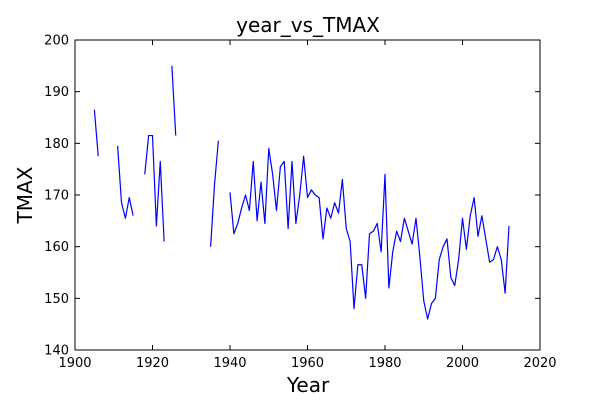 This screenshot has width=600, height=400. What do you see at coordinates (152, 363) in the screenshot?
I see `x-tick-label: 1920` at bounding box center [152, 363].